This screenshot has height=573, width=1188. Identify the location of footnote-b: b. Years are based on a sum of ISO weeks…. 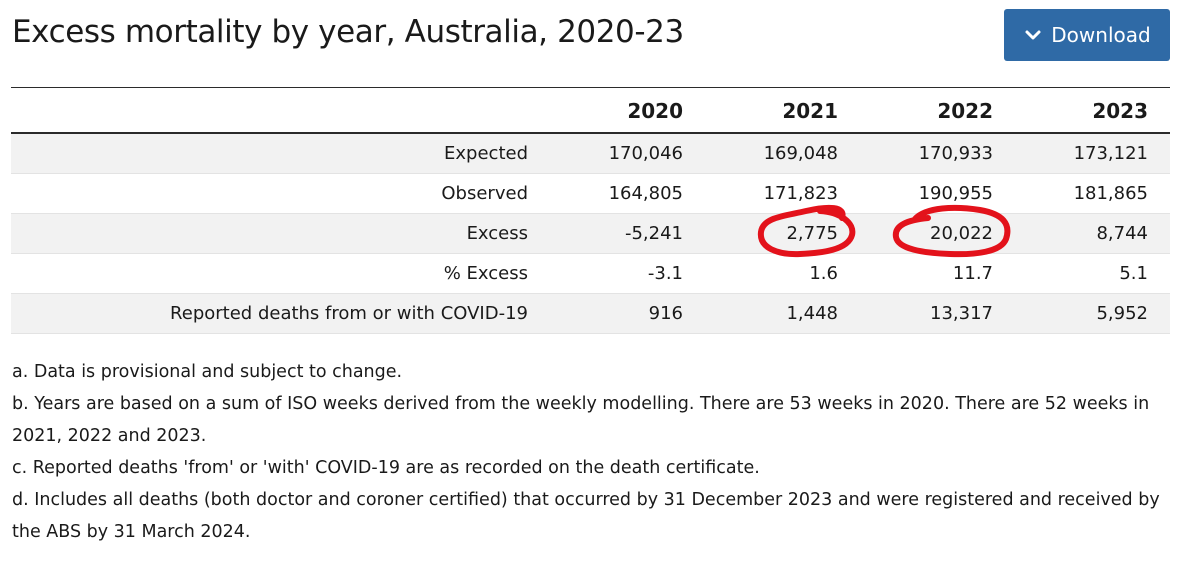
(581, 420).